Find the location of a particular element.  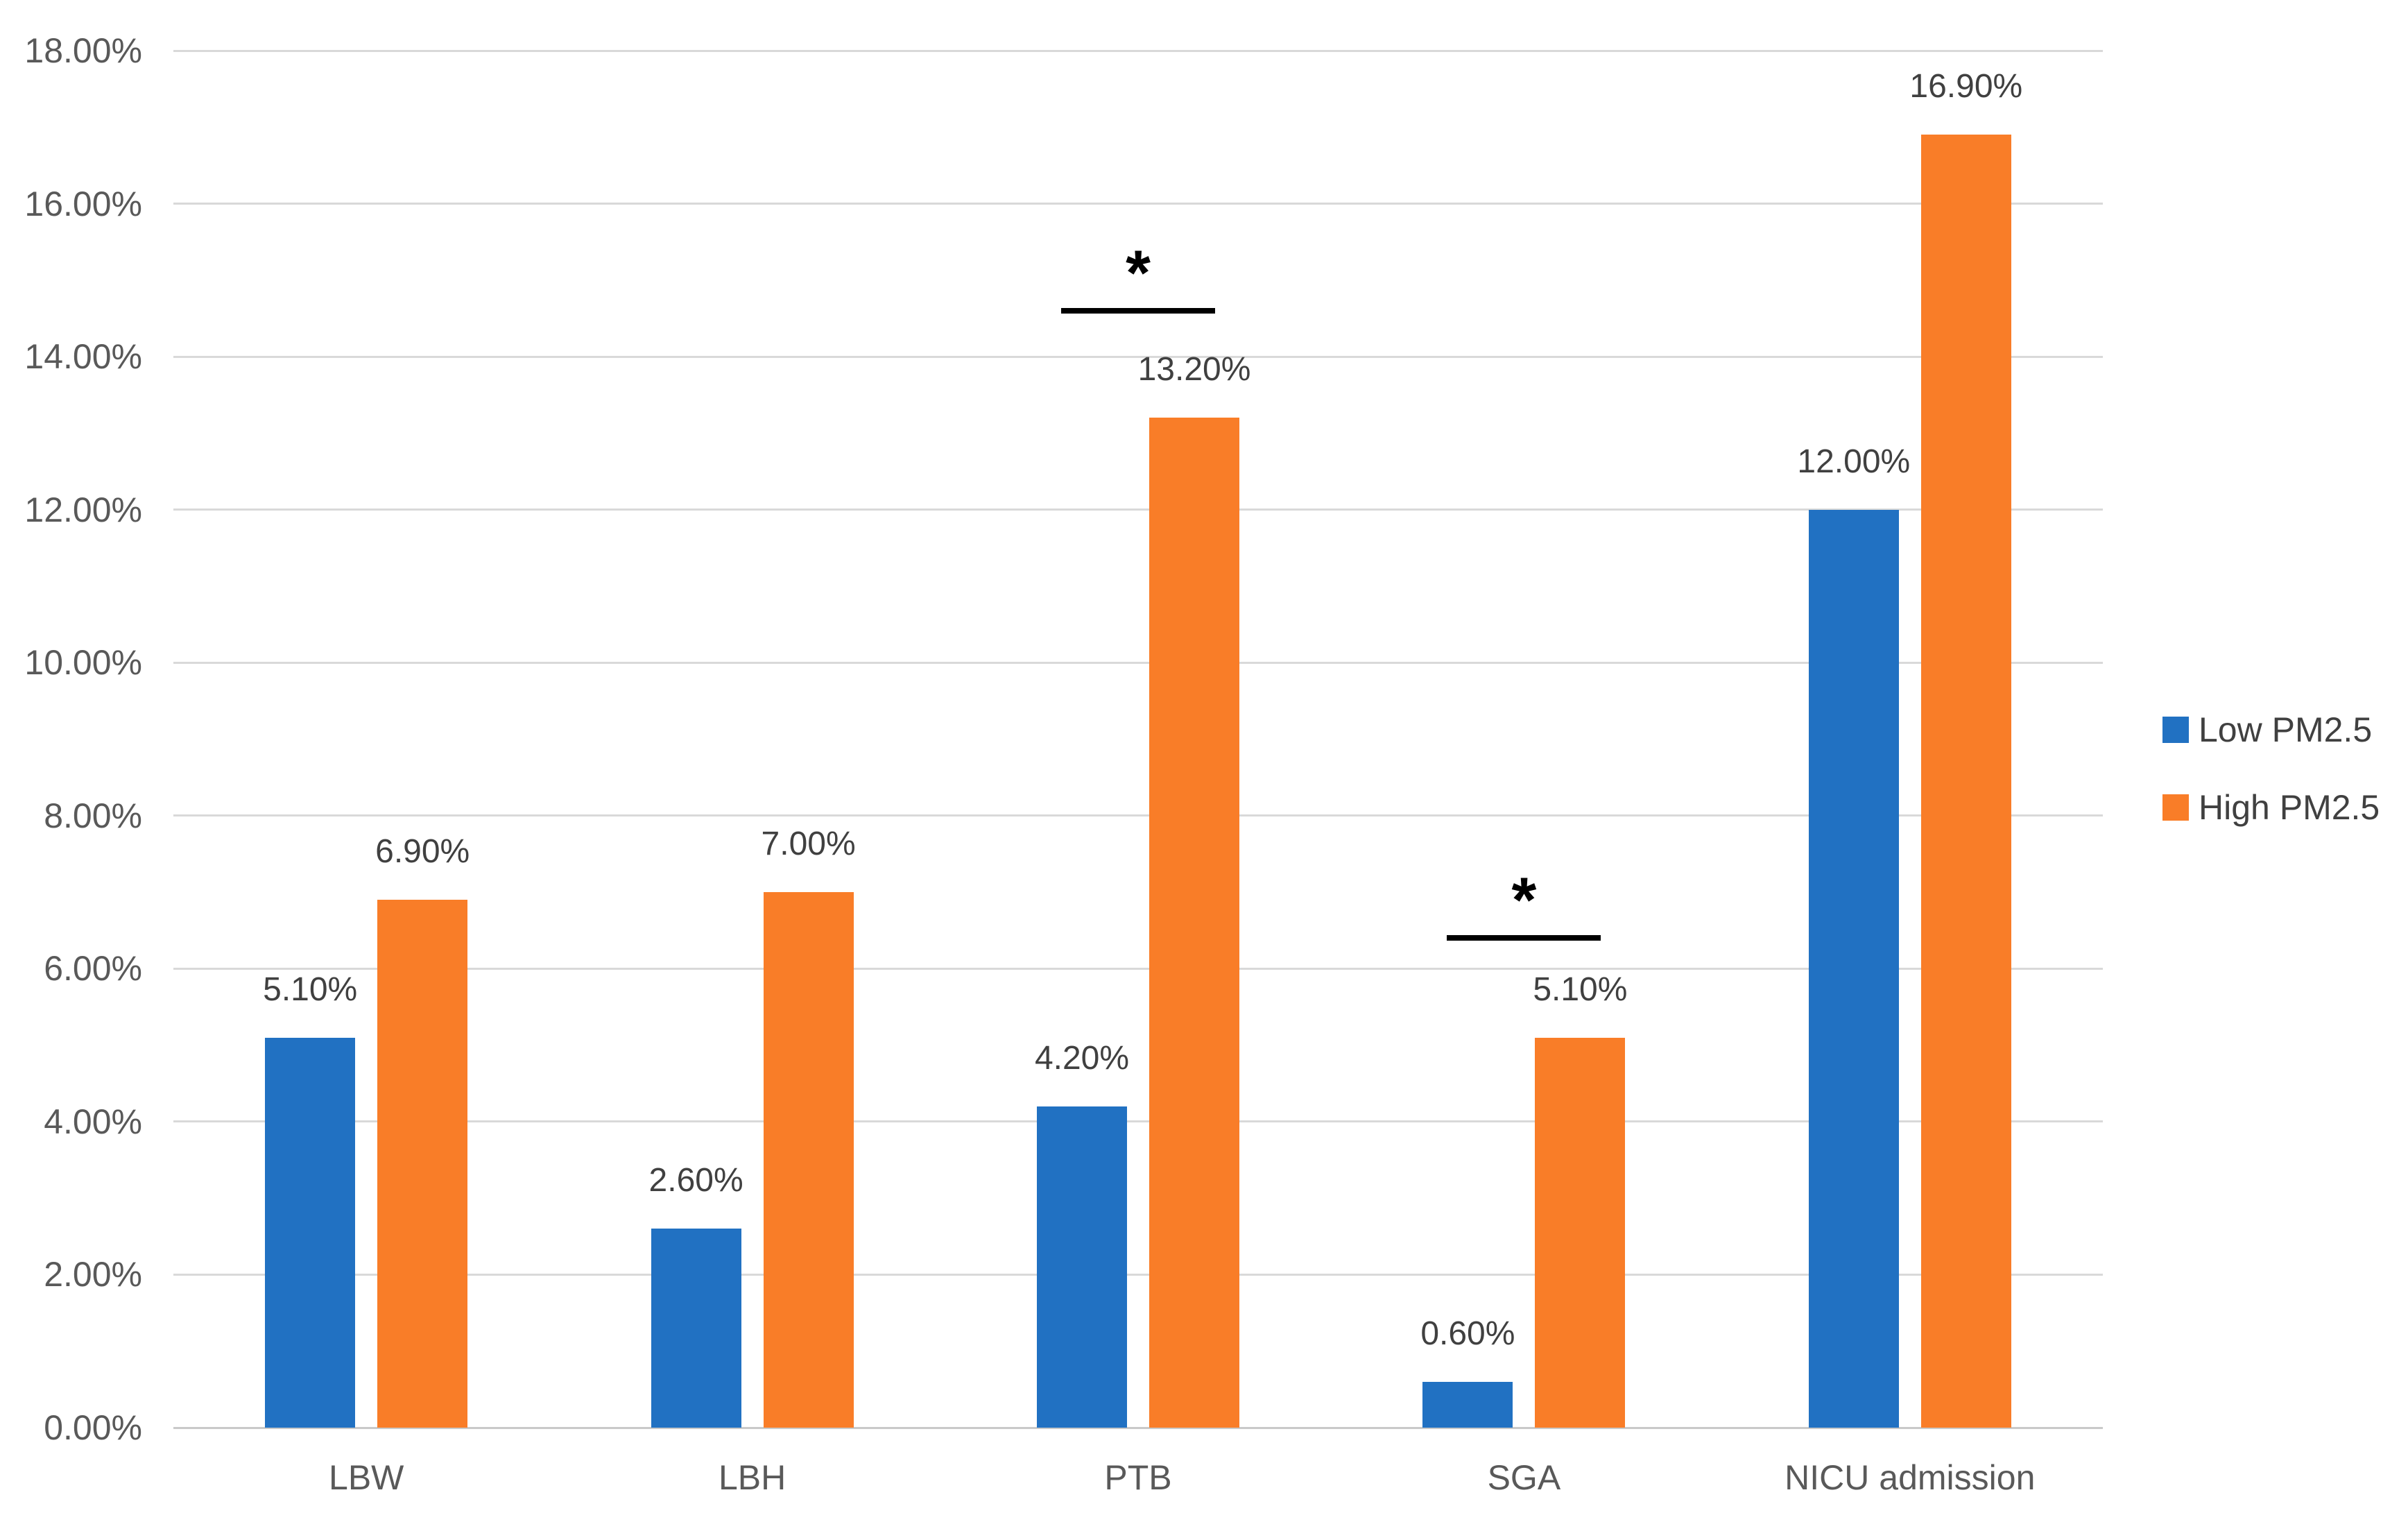

category-label: LBW is located at coordinates (367, 1477).